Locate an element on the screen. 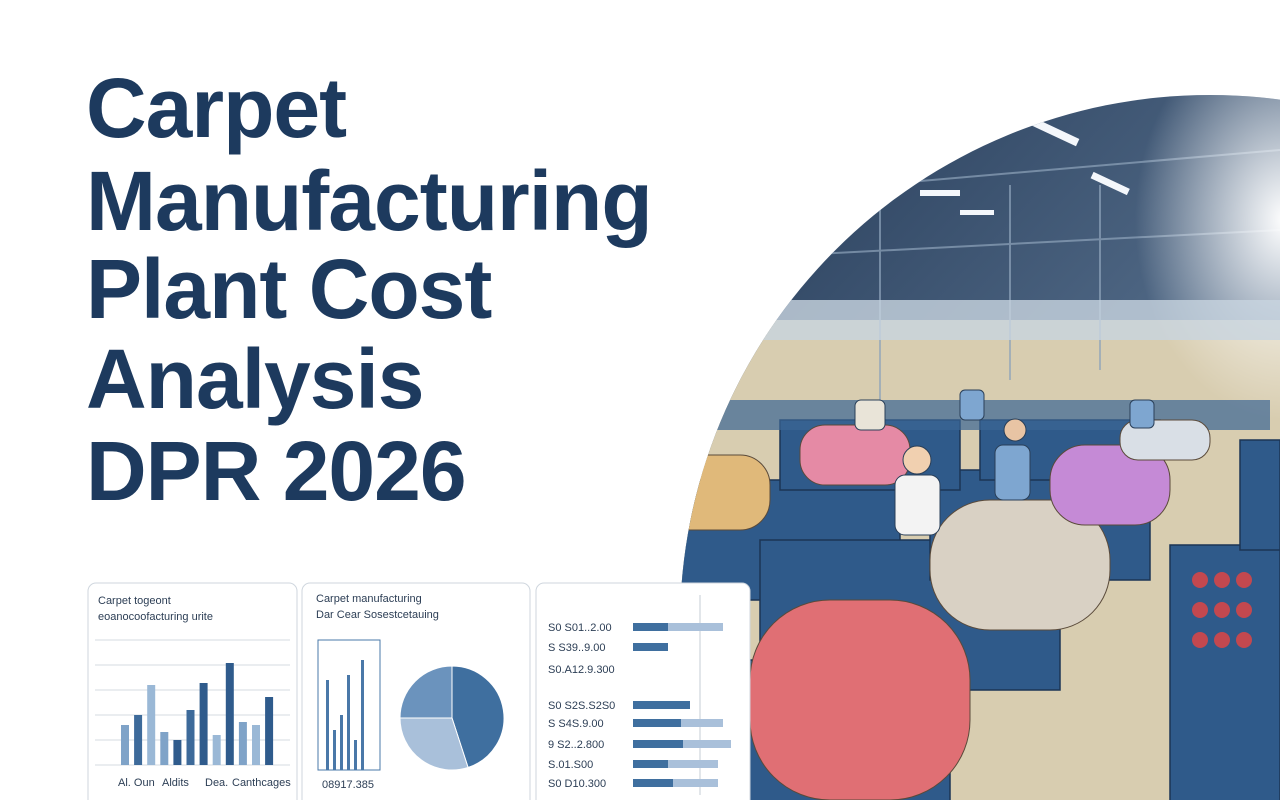 The width and height of the screenshot is (1280, 800). row-label: S0 D10.300 is located at coordinates (577, 784).